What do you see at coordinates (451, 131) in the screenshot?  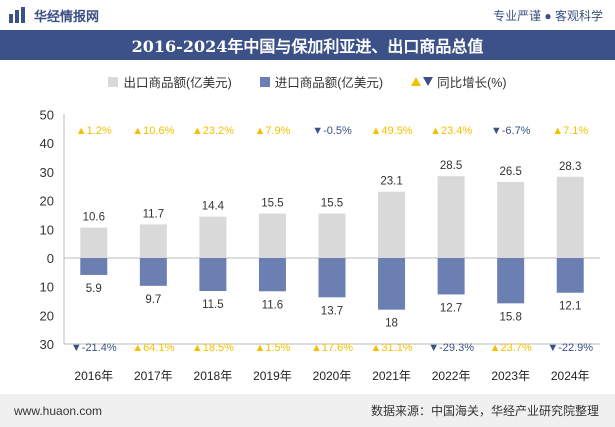 I see `export-growth-label: ▲23.4%` at bounding box center [451, 131].